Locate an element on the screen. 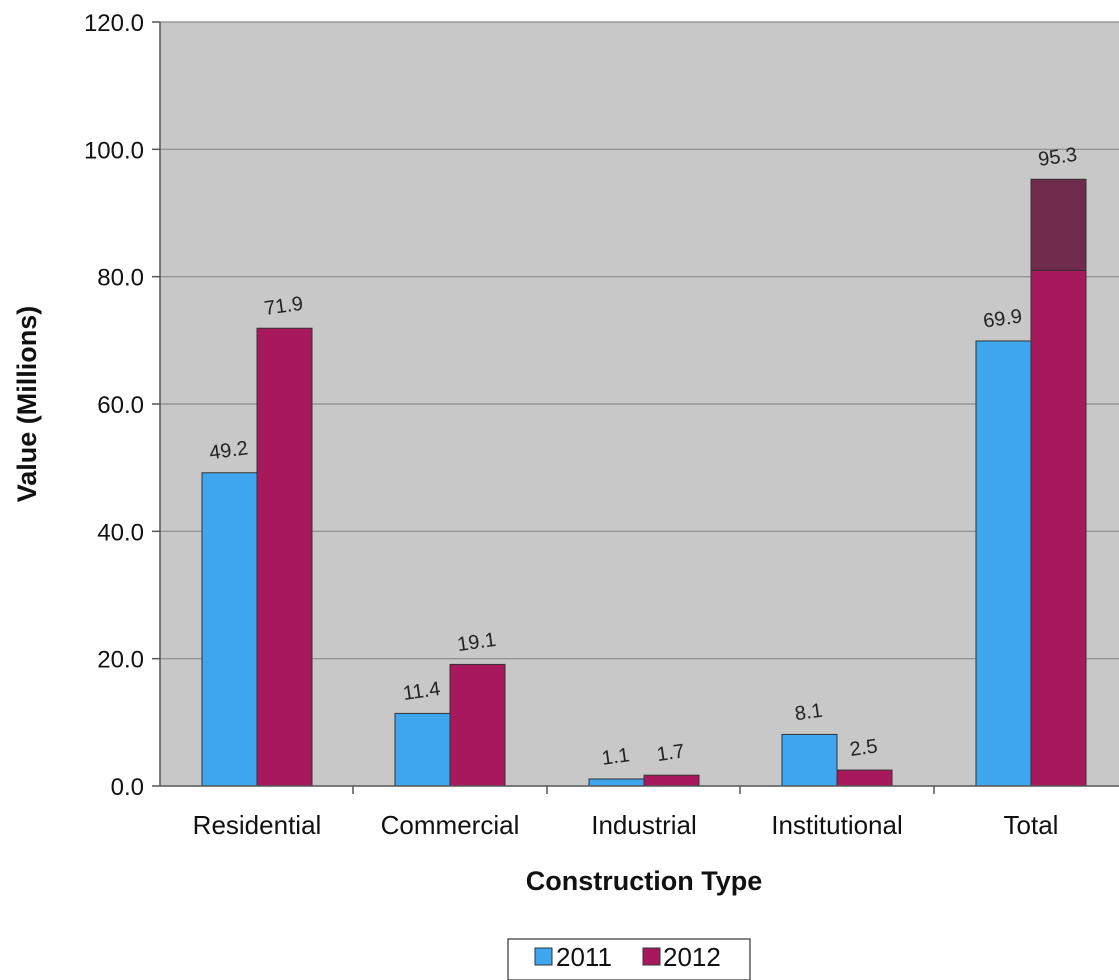  legend-label-2011: 2011 is located at coordinates (584, 957).